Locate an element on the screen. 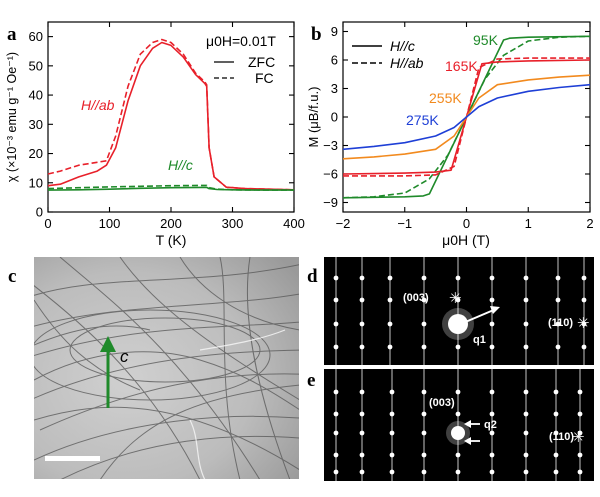 The image size is (600, 497). panel-b-ytick-label: 6 is located at coordinates (334, 60).